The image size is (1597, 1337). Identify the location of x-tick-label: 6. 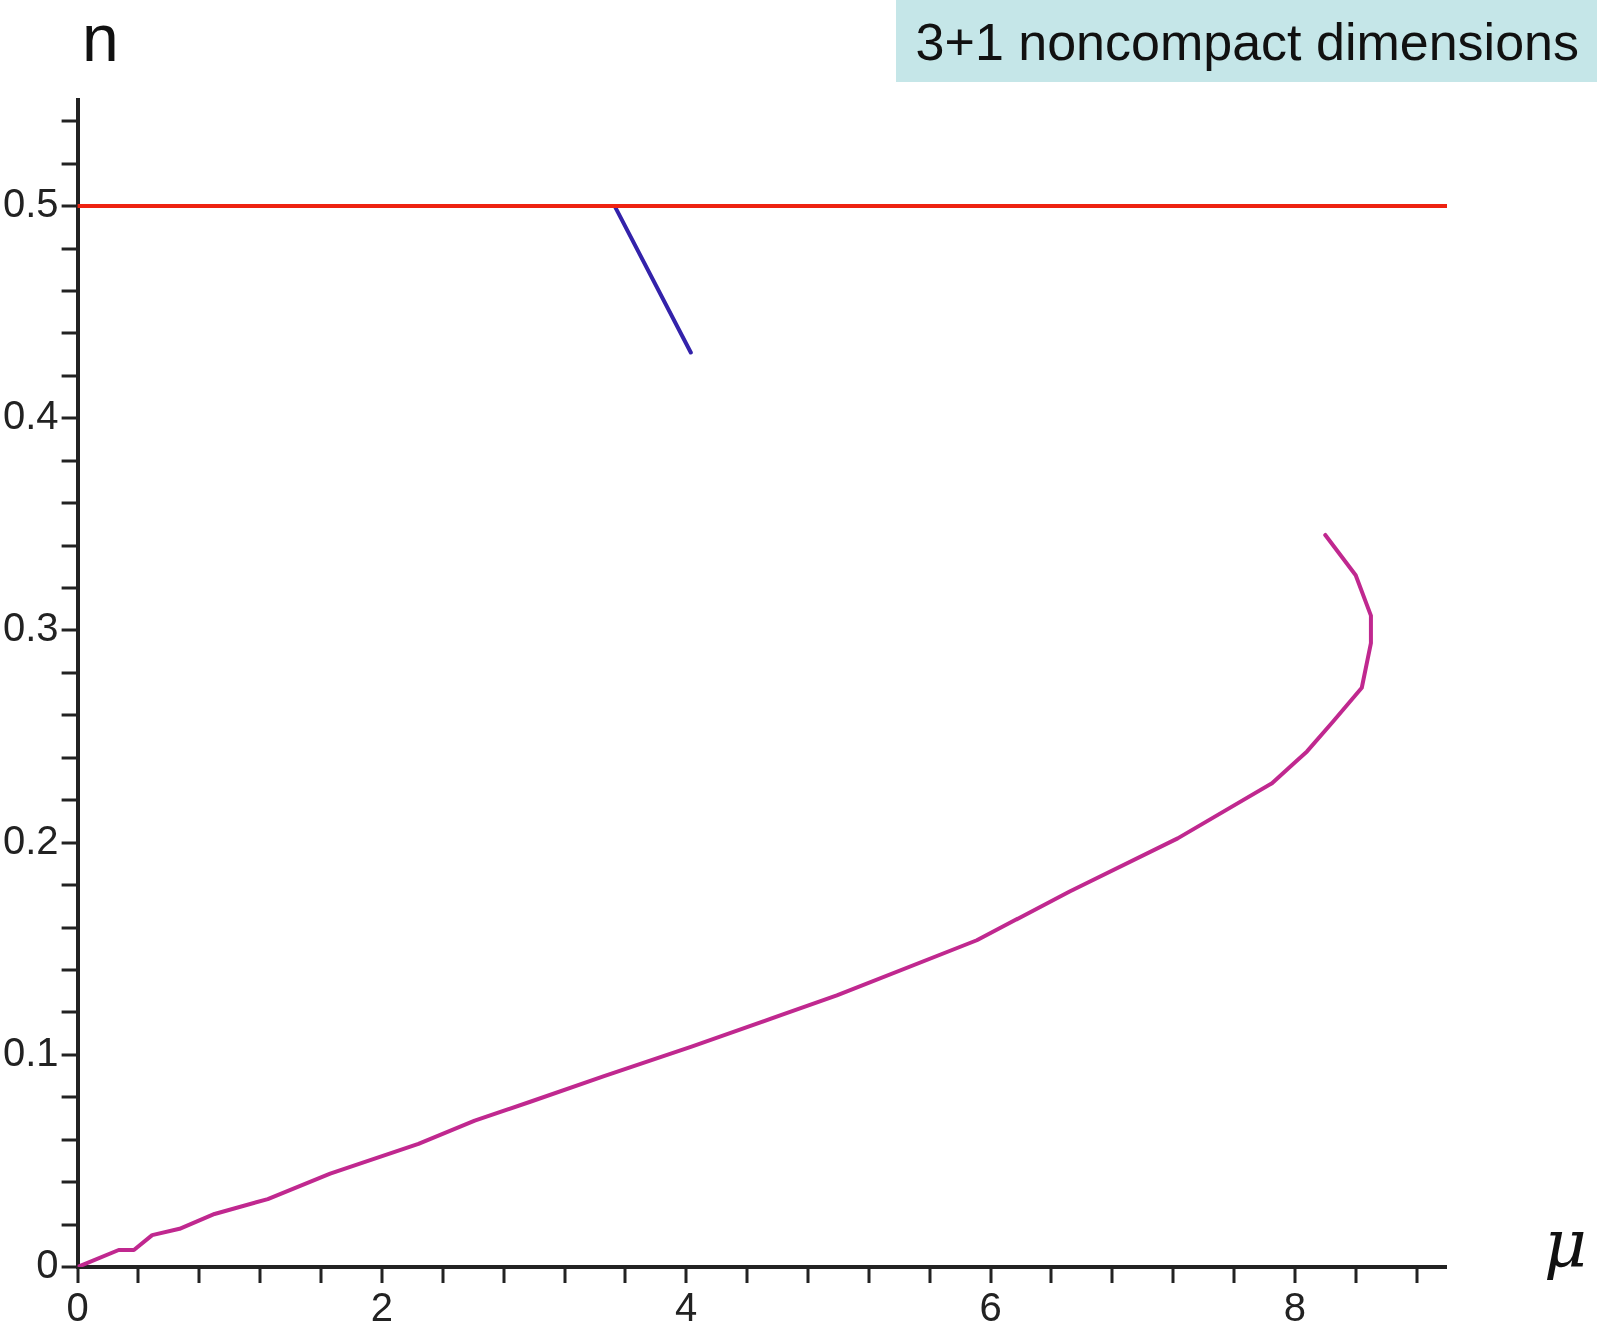
(990, 1307).